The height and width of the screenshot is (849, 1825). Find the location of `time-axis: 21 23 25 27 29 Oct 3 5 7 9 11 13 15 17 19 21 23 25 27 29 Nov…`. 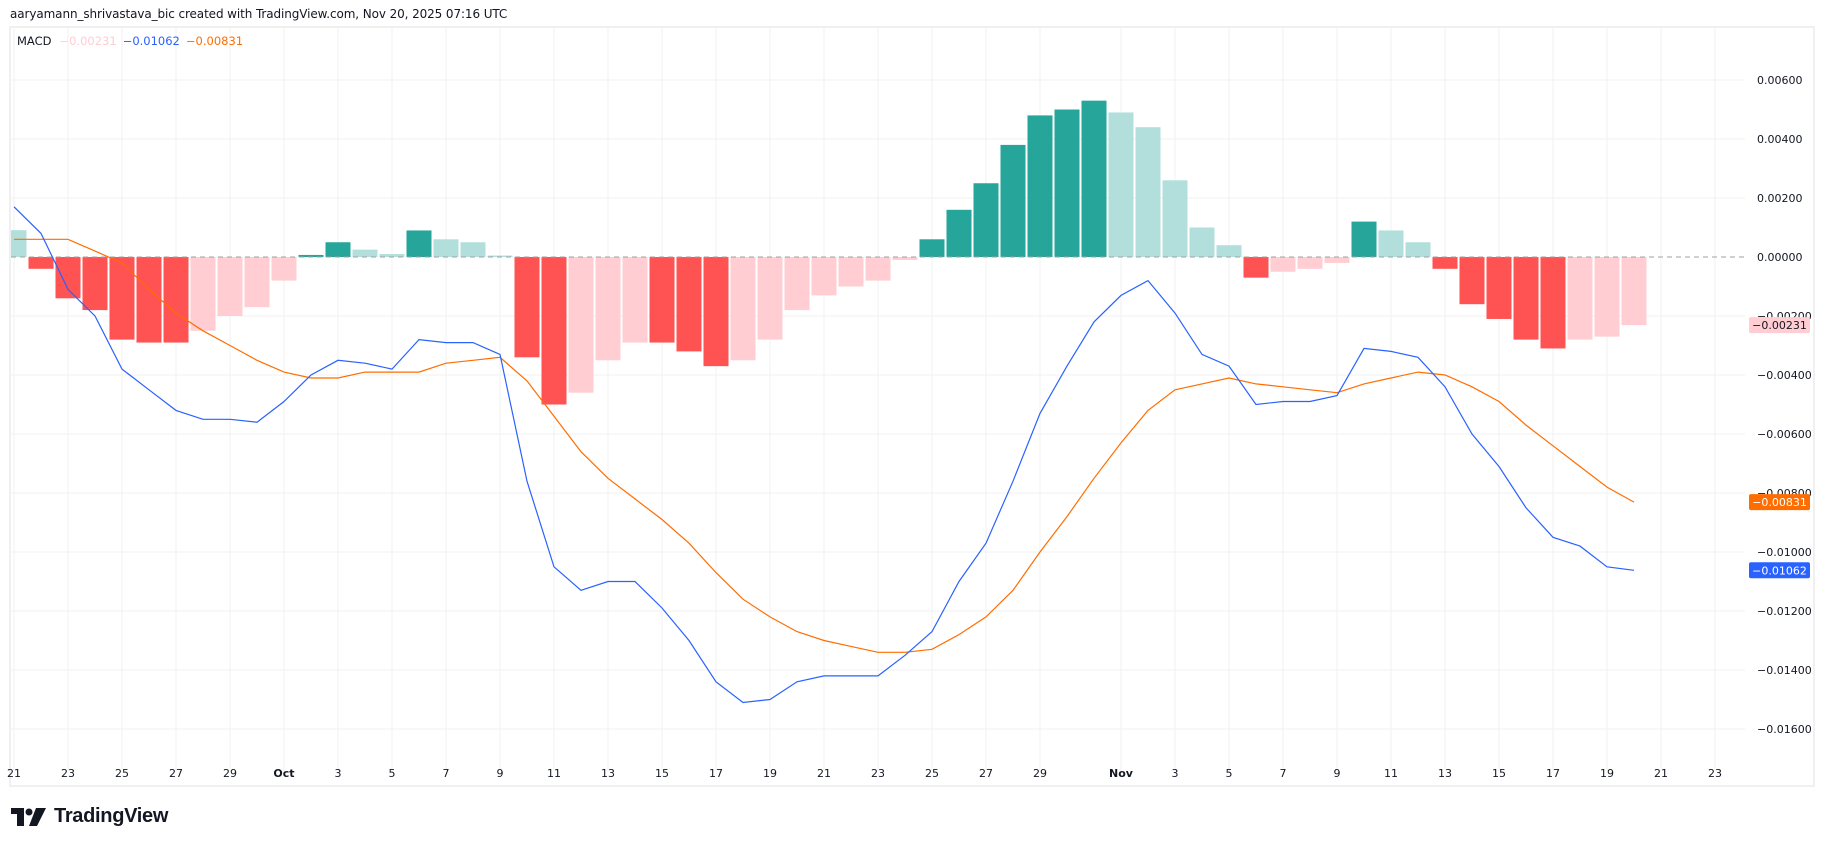

time-axis: 21 23 25 27 29 Oct 3 5 7 9 11 13 15 17 19 21 23 25 27 29 Nov… is located at coordinates (864, 773).